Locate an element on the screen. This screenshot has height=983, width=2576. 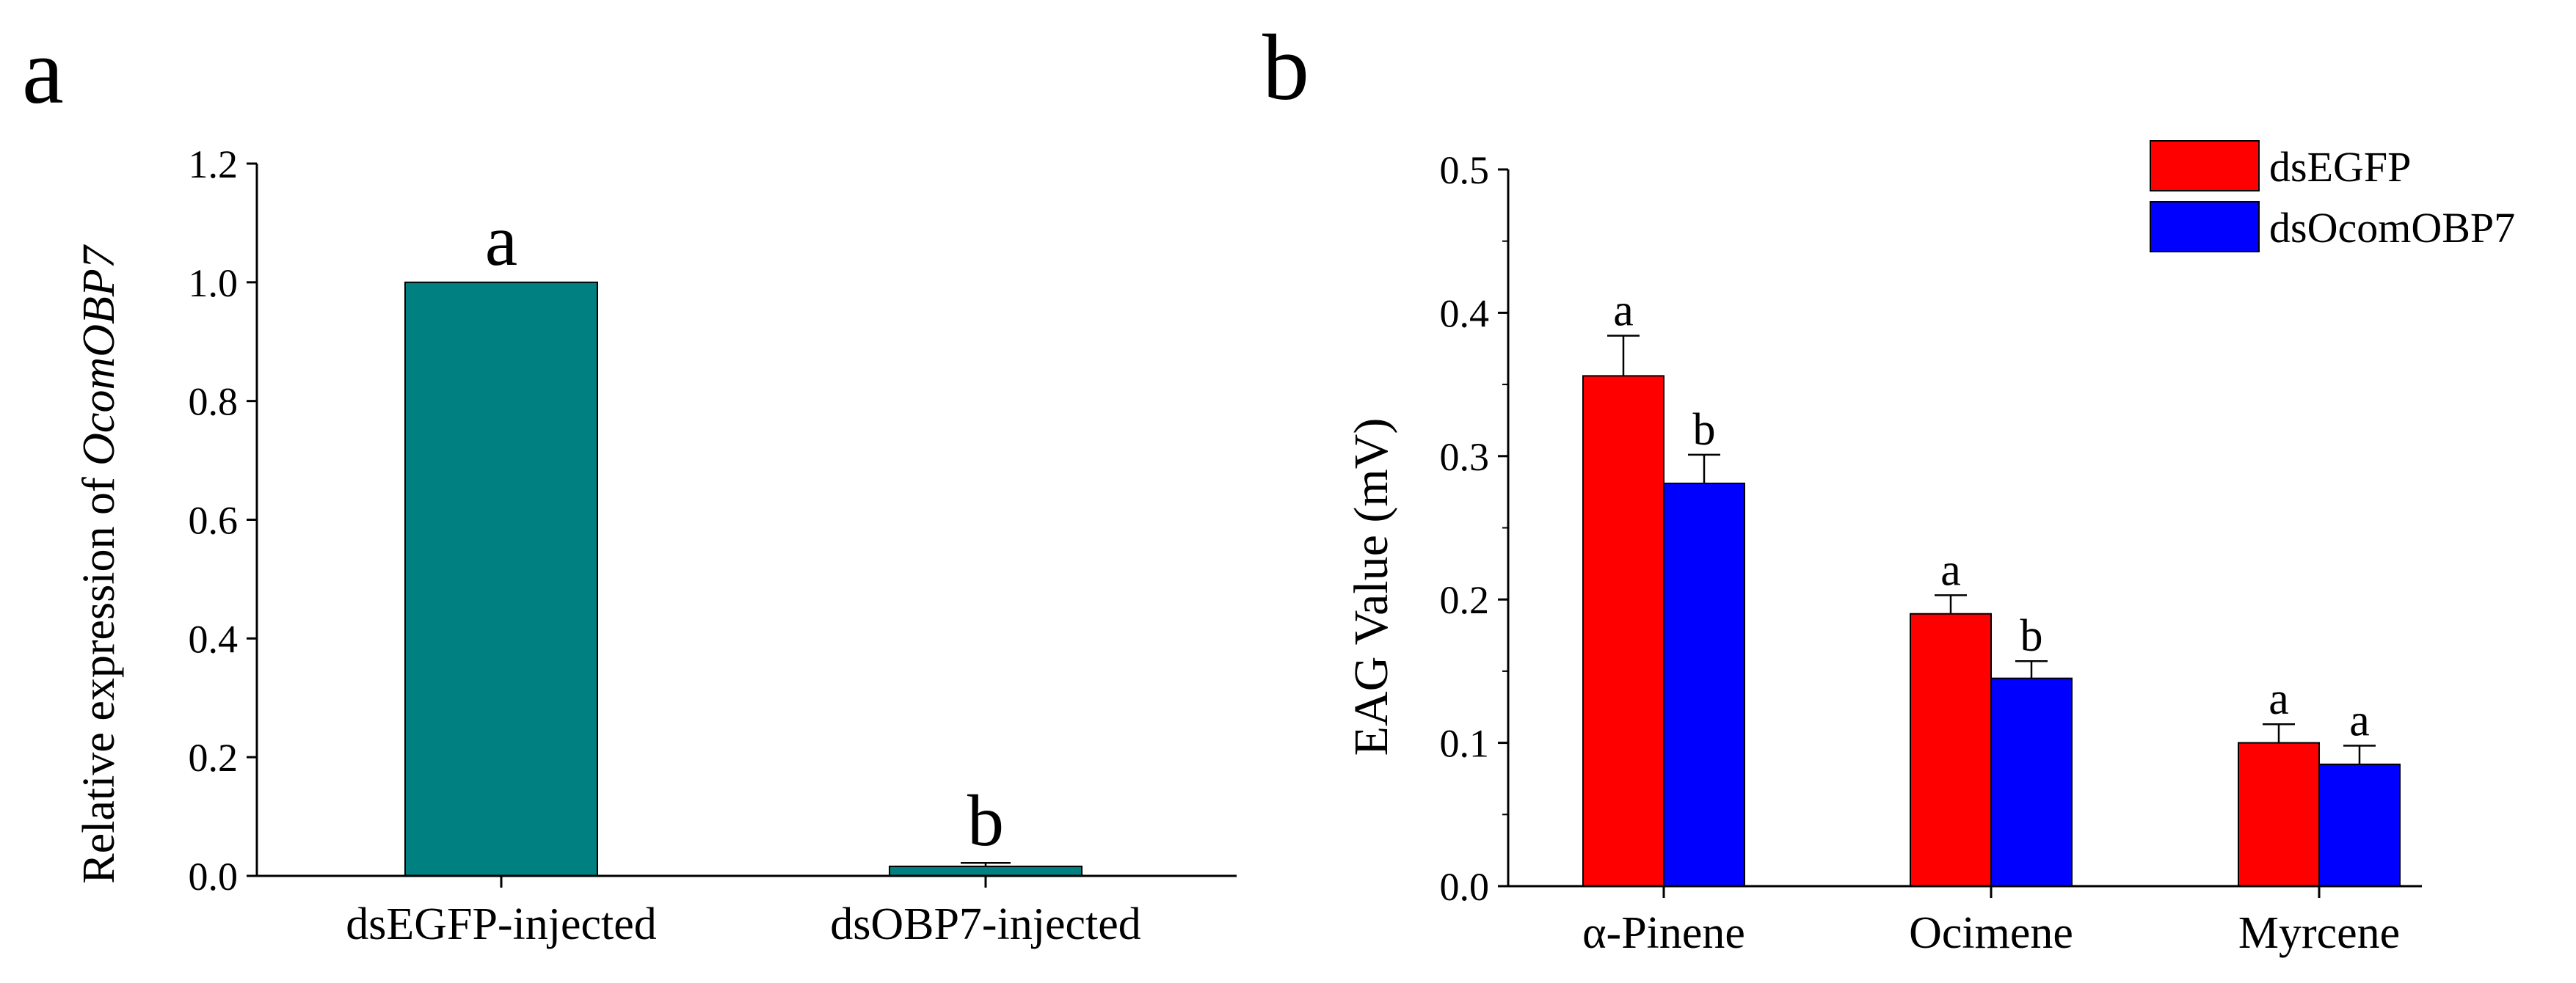
panel-a-y-ticks: 0.0 0.2 0.4 0.6 0.8 1.0 1.2 is located at coordinates (223, 520).